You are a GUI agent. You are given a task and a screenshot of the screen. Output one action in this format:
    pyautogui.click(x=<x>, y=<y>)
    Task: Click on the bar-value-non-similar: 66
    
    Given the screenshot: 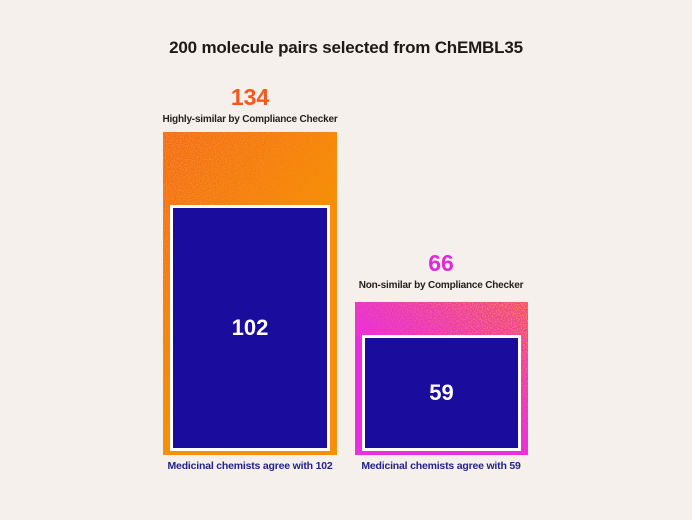 What is the action you would take?
    pyautogui.click(x=441, y=263)
    